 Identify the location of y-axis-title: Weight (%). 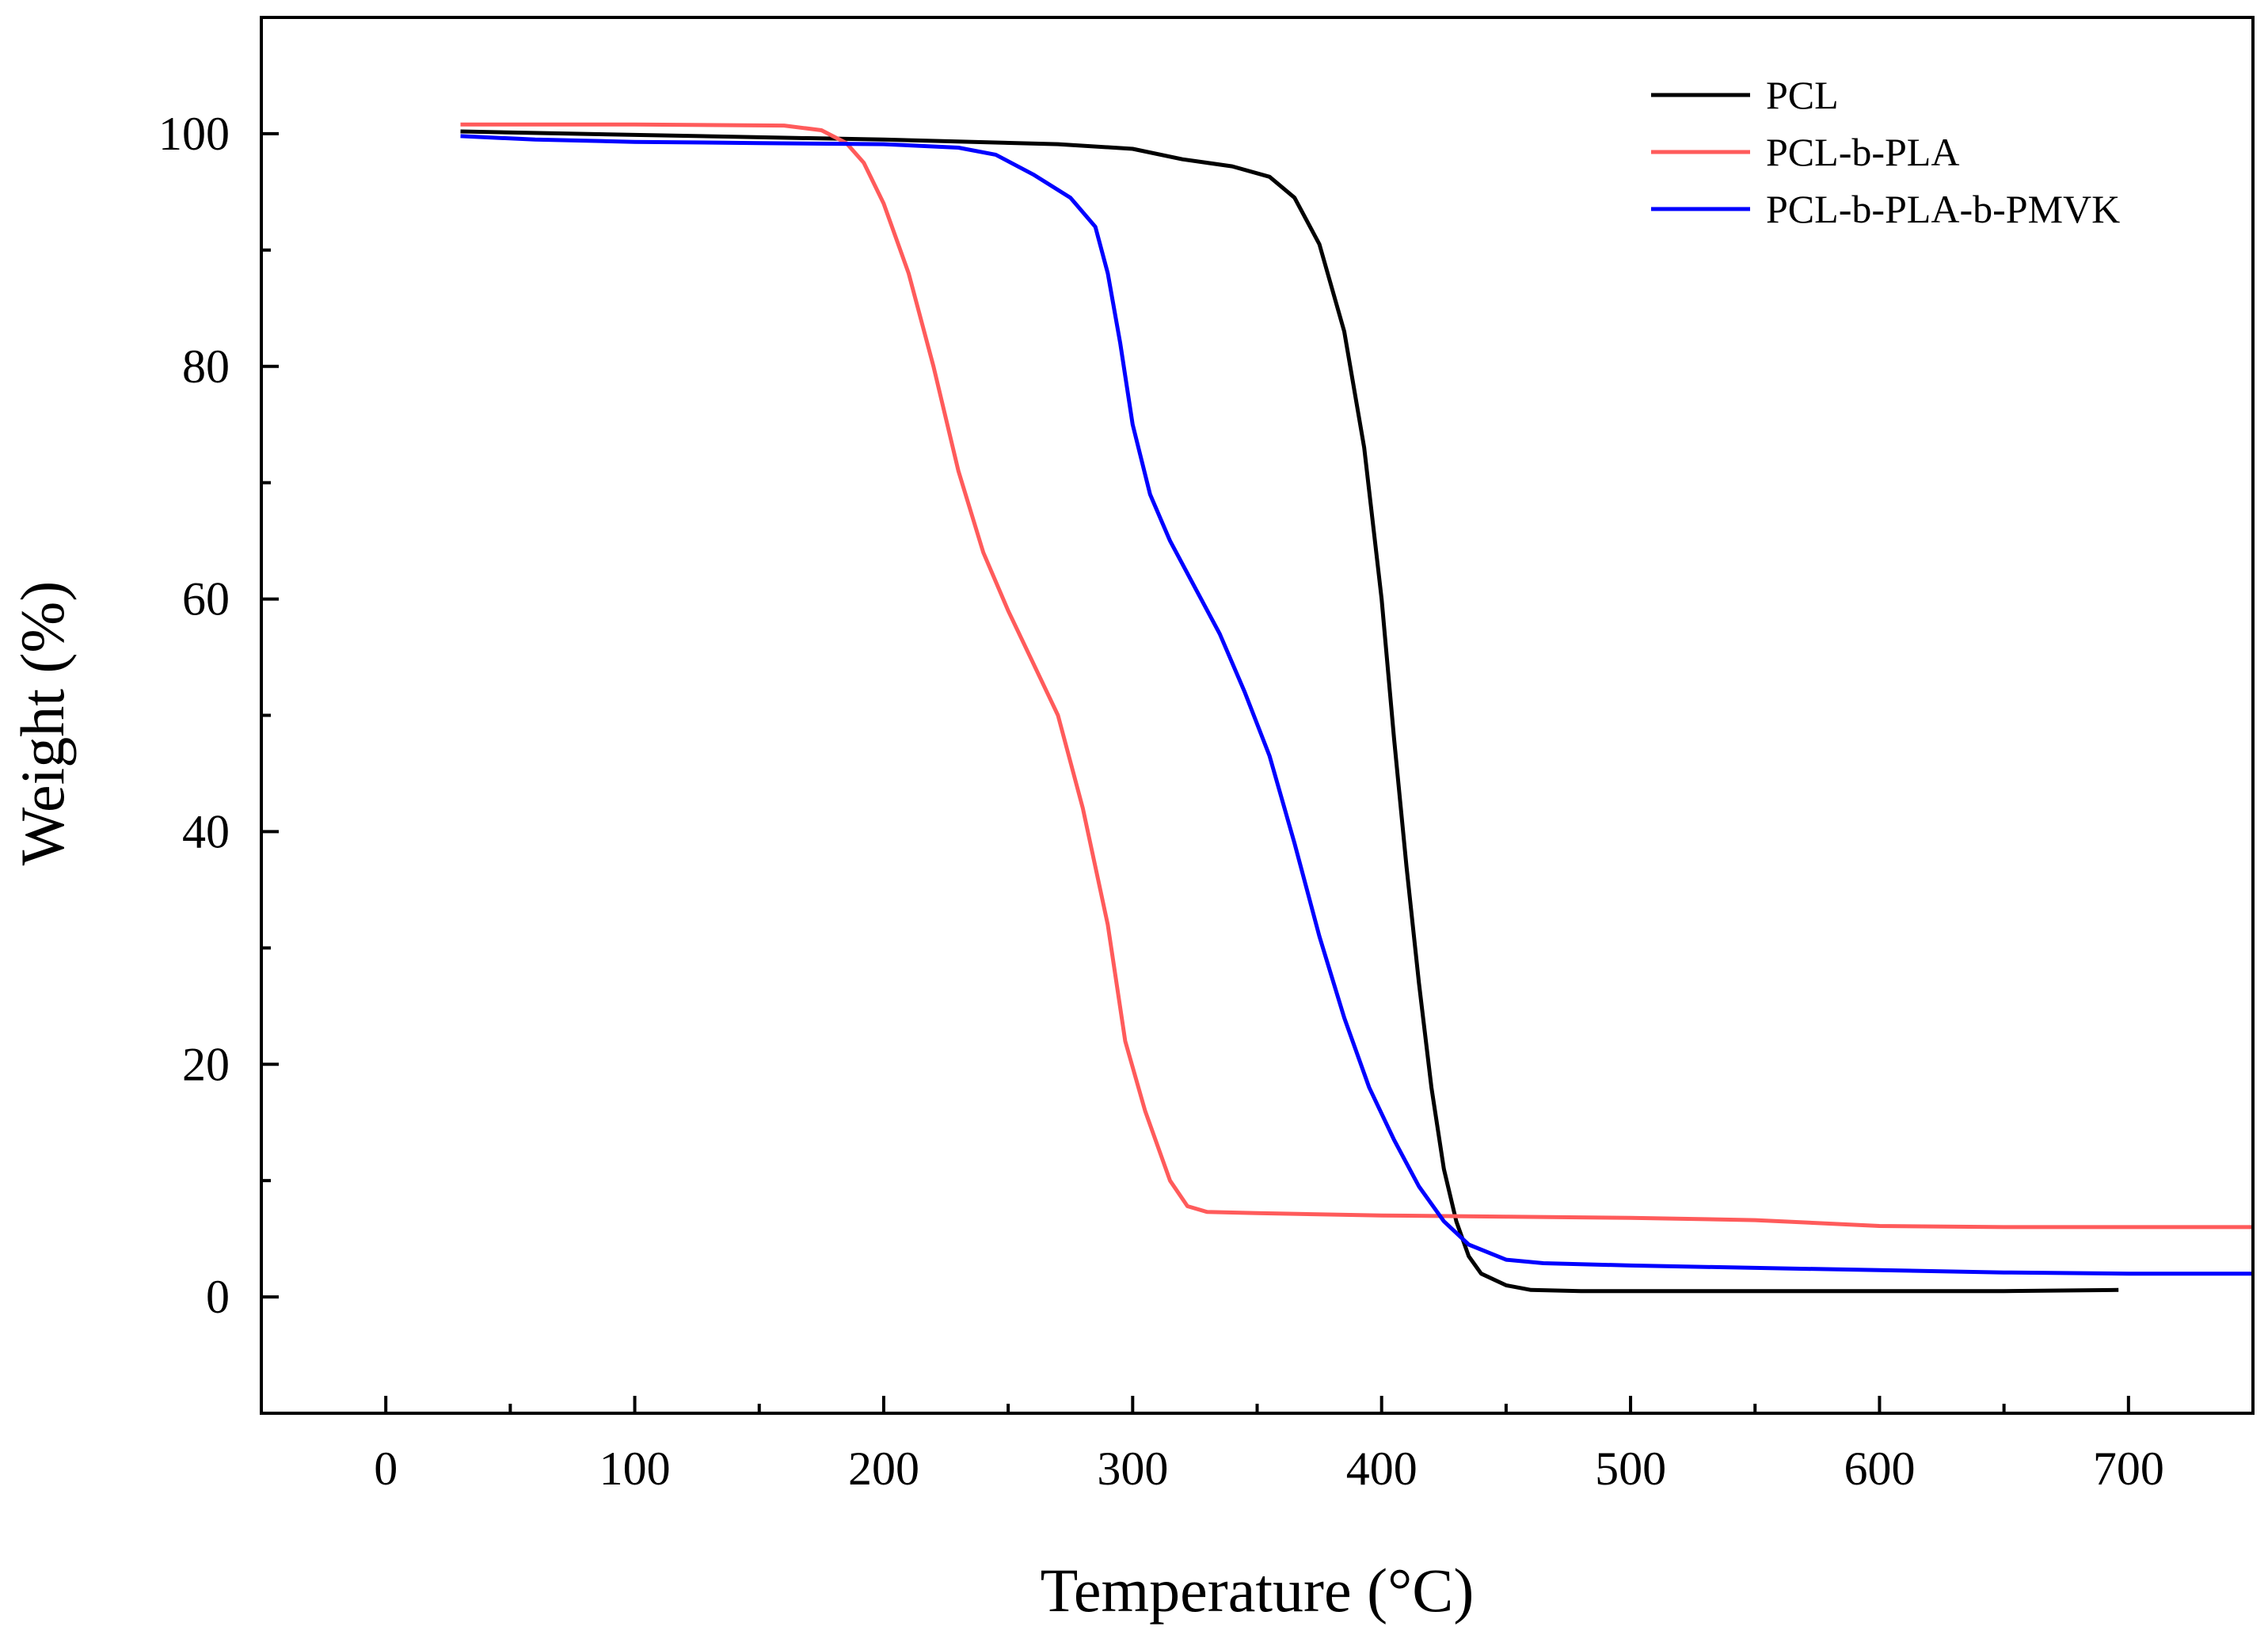
(42, 723).